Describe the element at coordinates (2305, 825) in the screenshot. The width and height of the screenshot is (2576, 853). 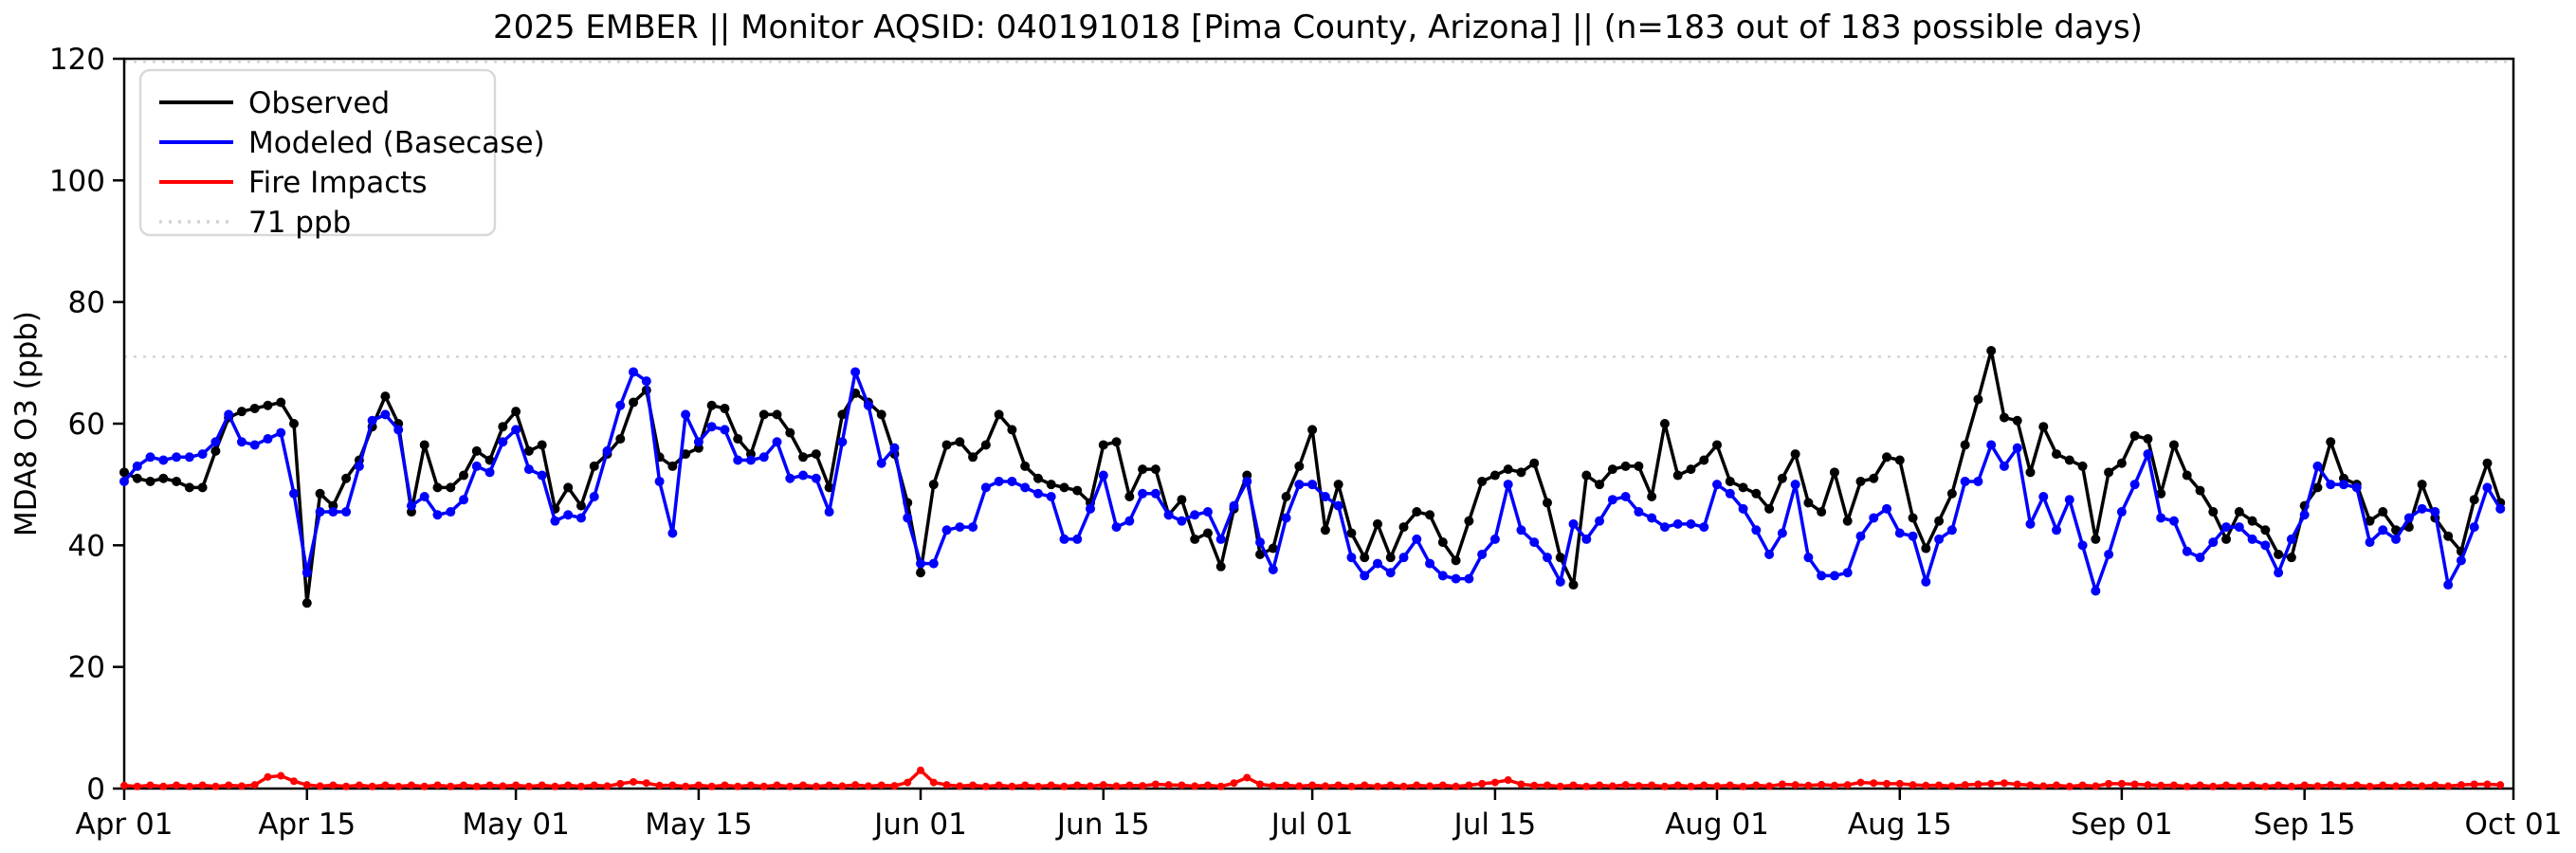
I see `x-tick-label: Sep 15` at that location.